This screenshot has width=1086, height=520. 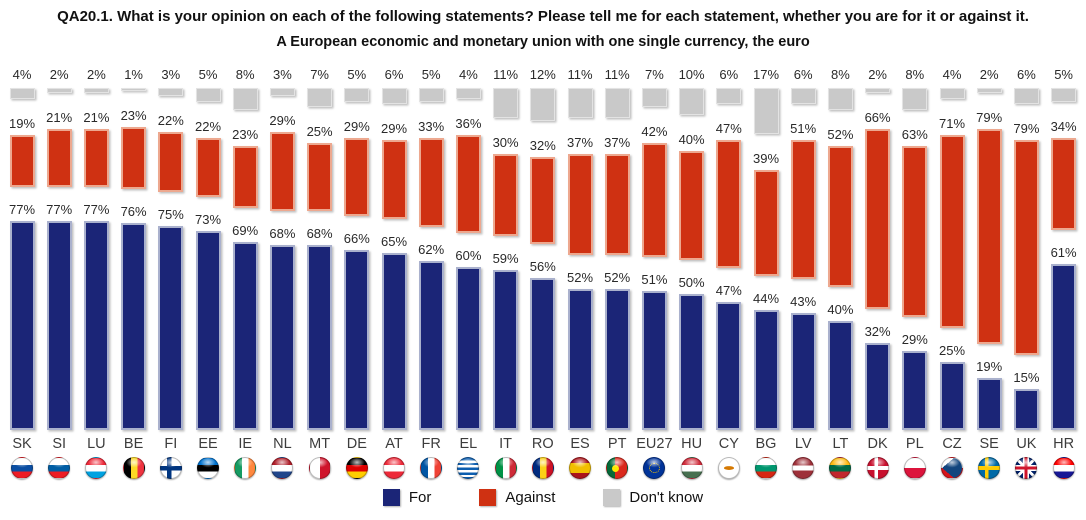 I want to click on against-value-label: 33%, so click(x=431, y=126).